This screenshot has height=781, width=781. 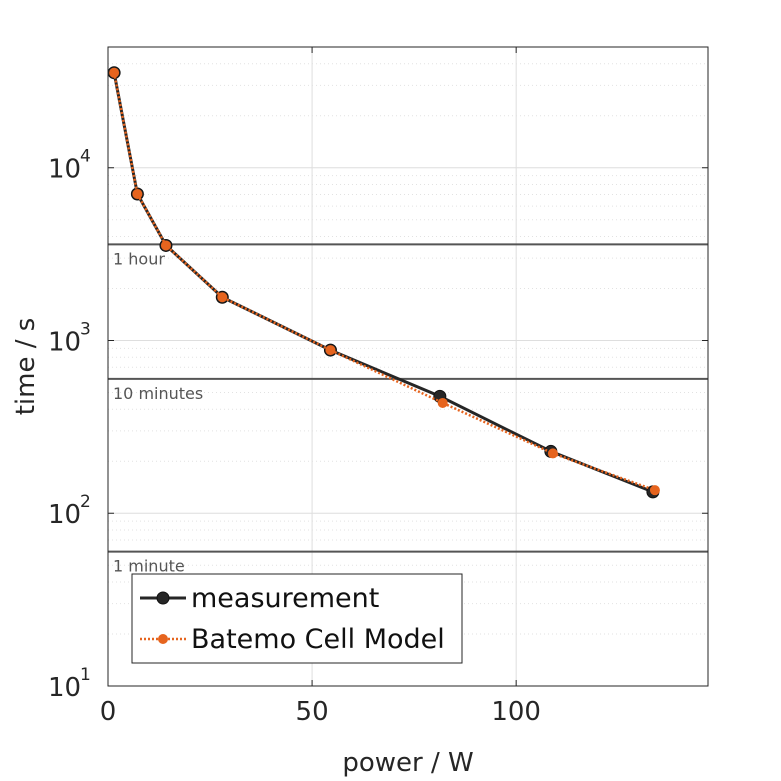 What do you see at coordinates (516, 712) in the screenshot?
I see `x-tick-label: 100` at bounding box center [516, 712].